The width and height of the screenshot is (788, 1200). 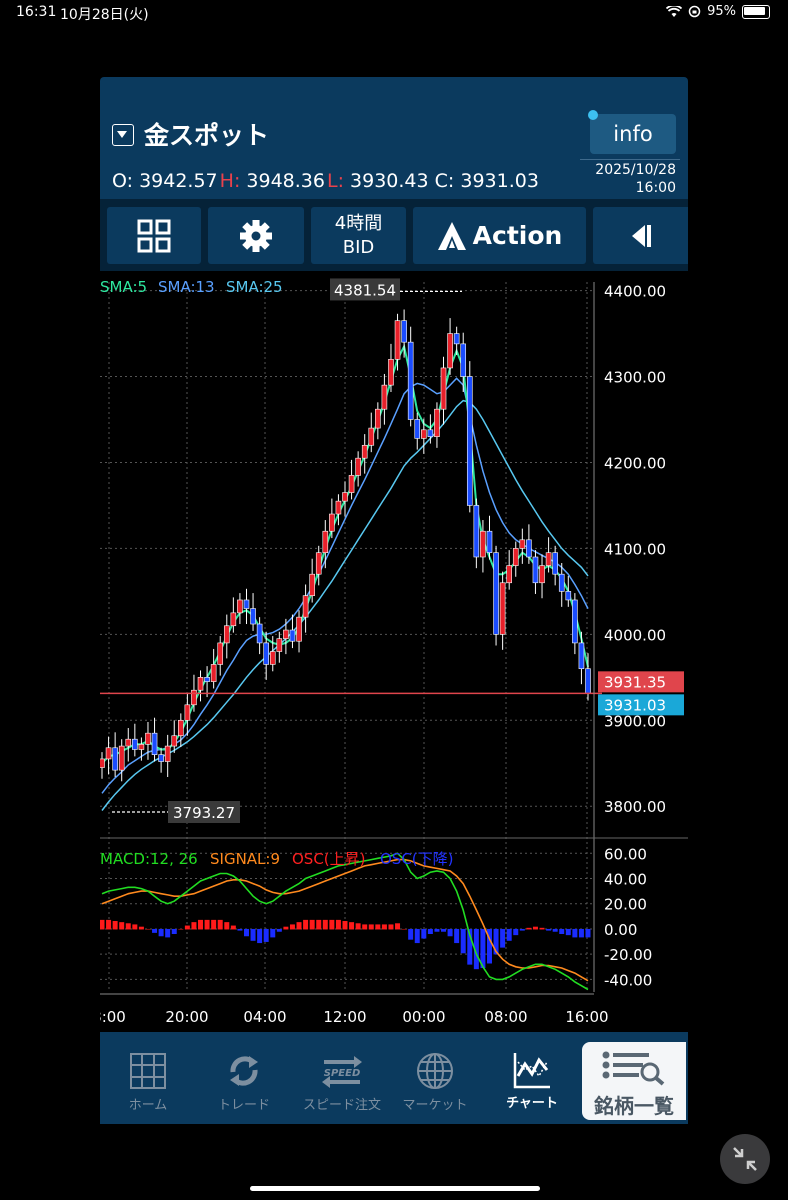 What do you see at coordinates (358, 235) in the screenshot?
I see `interval-button: 4時間 BID` at bounding box center [358, 235].